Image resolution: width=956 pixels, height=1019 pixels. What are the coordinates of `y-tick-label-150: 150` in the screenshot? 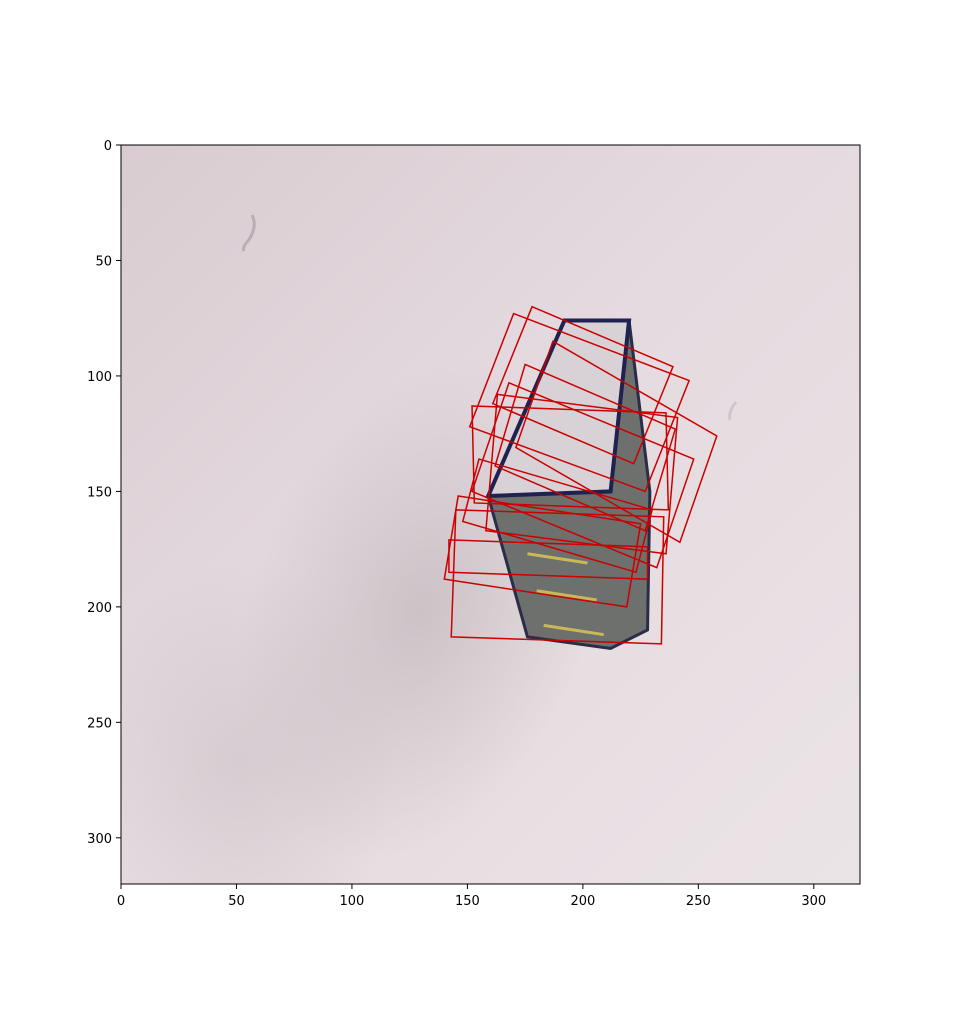 It's located at (99, 492).